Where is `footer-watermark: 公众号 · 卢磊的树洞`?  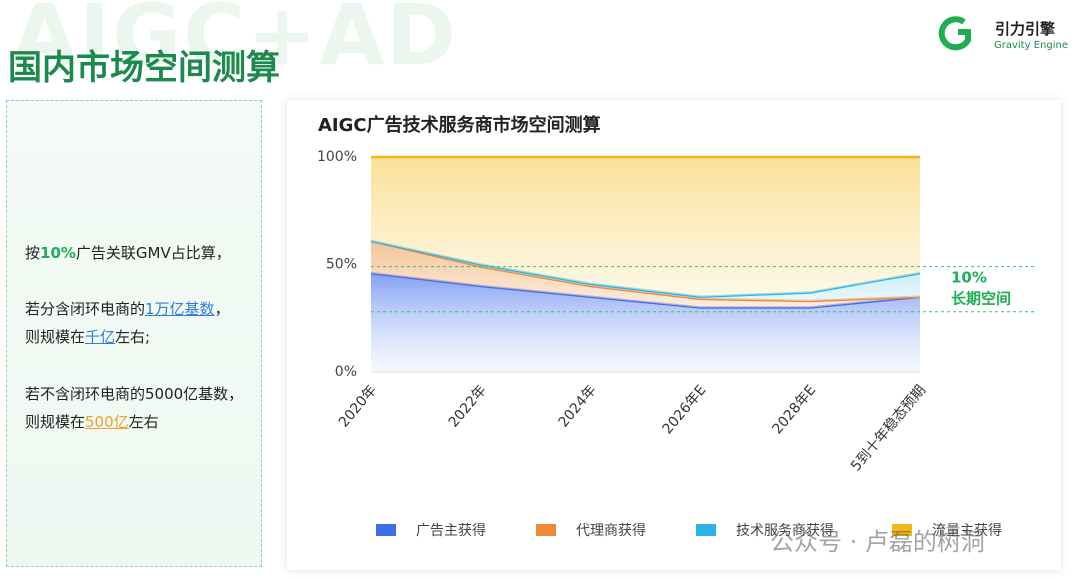 footer-watermark: 公众号 · 卢磊的树洞 is located at coordinates (877, 542).